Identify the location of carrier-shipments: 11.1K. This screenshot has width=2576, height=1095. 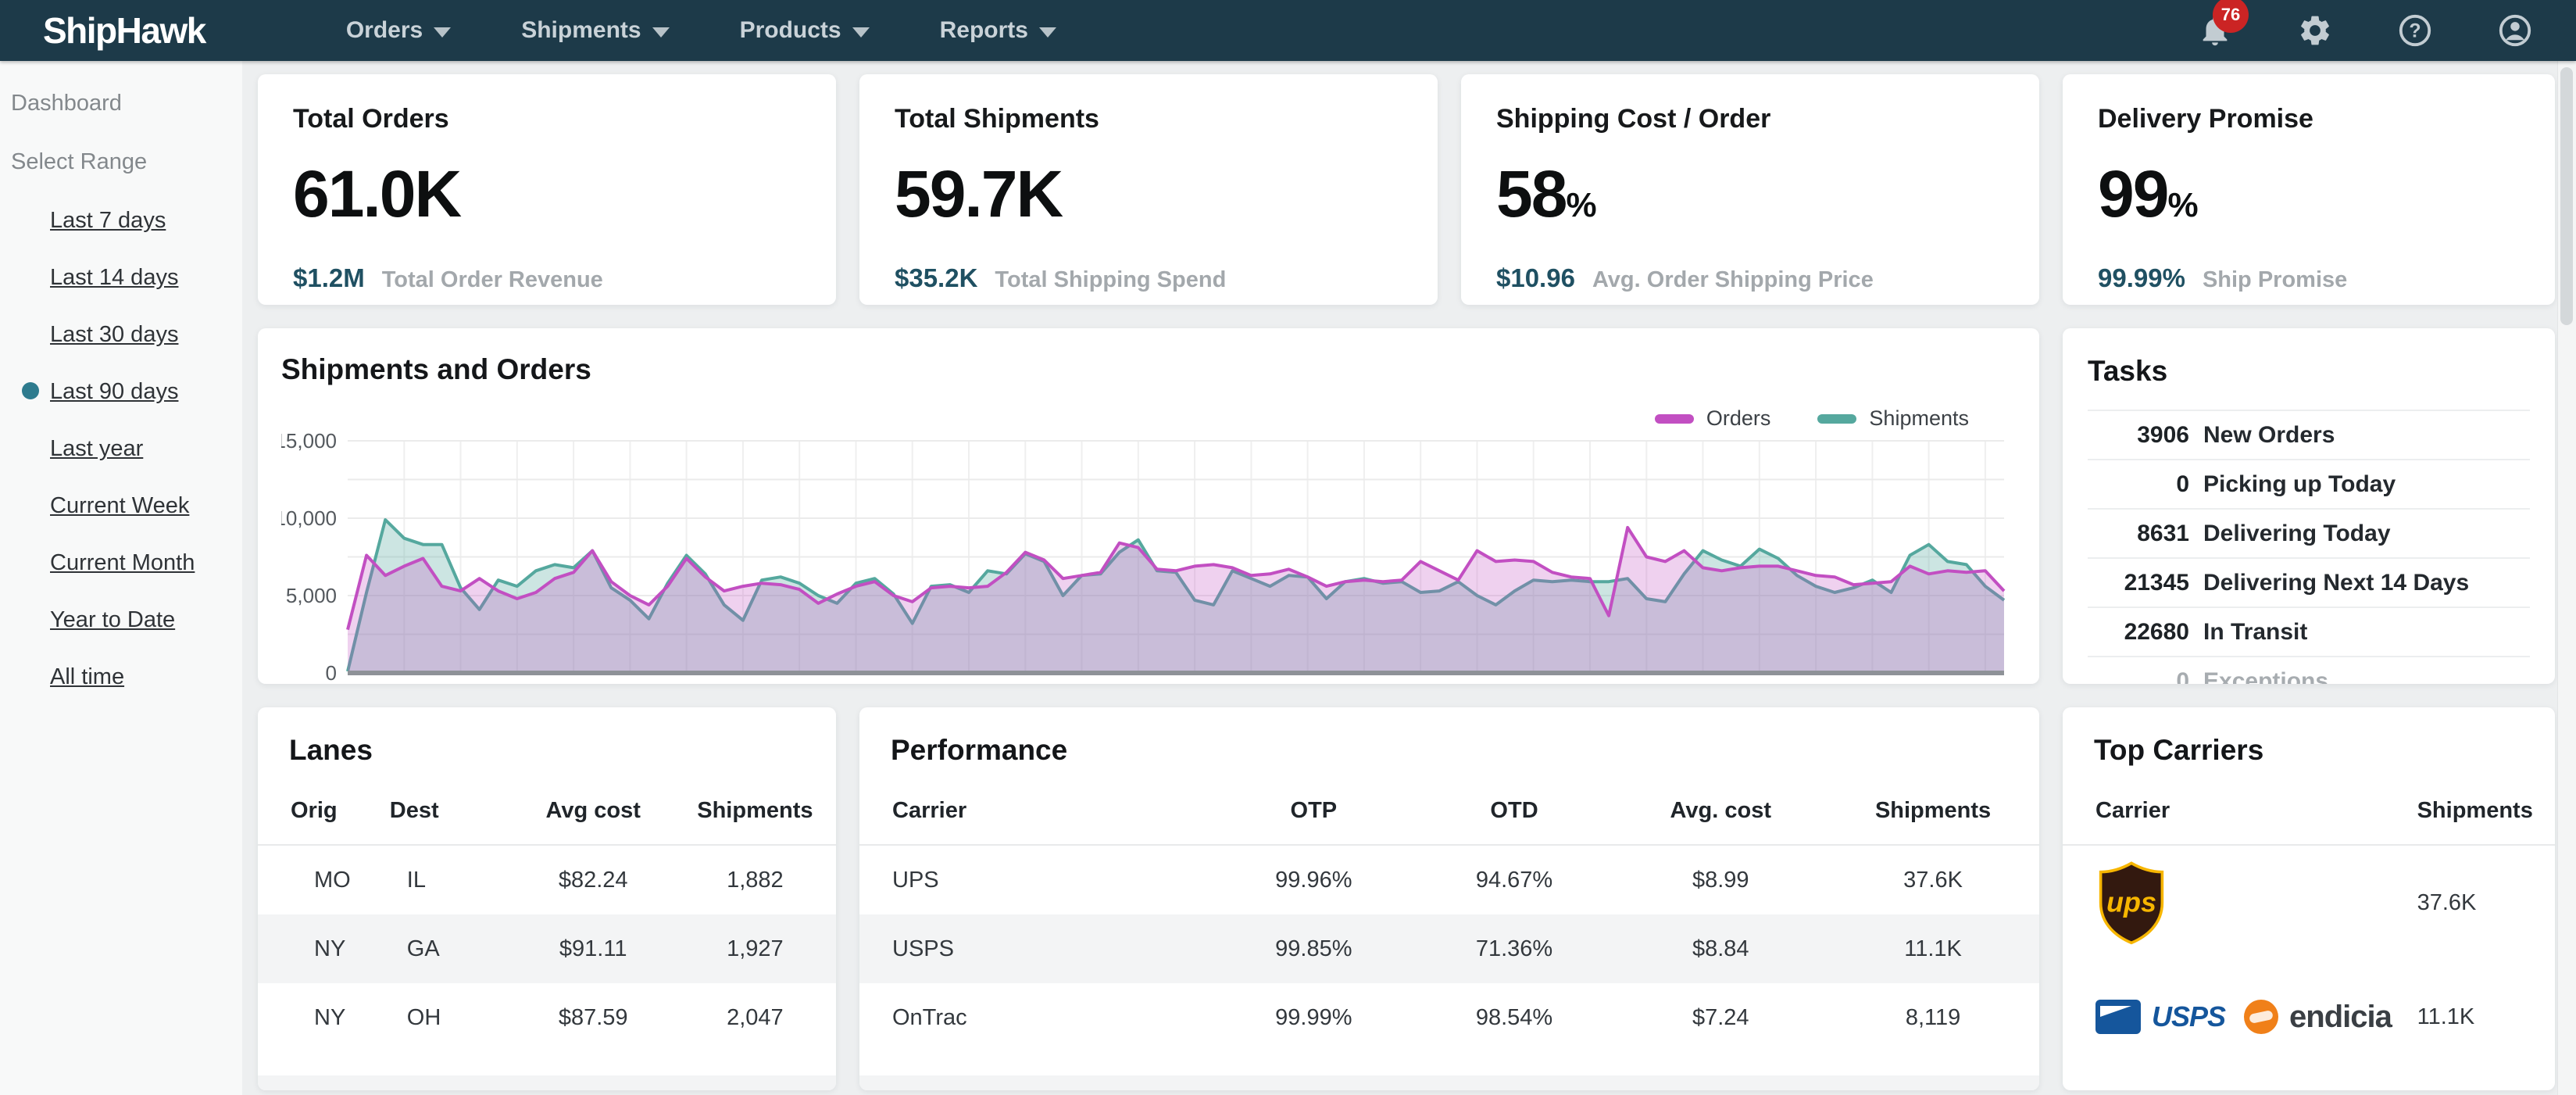
(1933, 948).